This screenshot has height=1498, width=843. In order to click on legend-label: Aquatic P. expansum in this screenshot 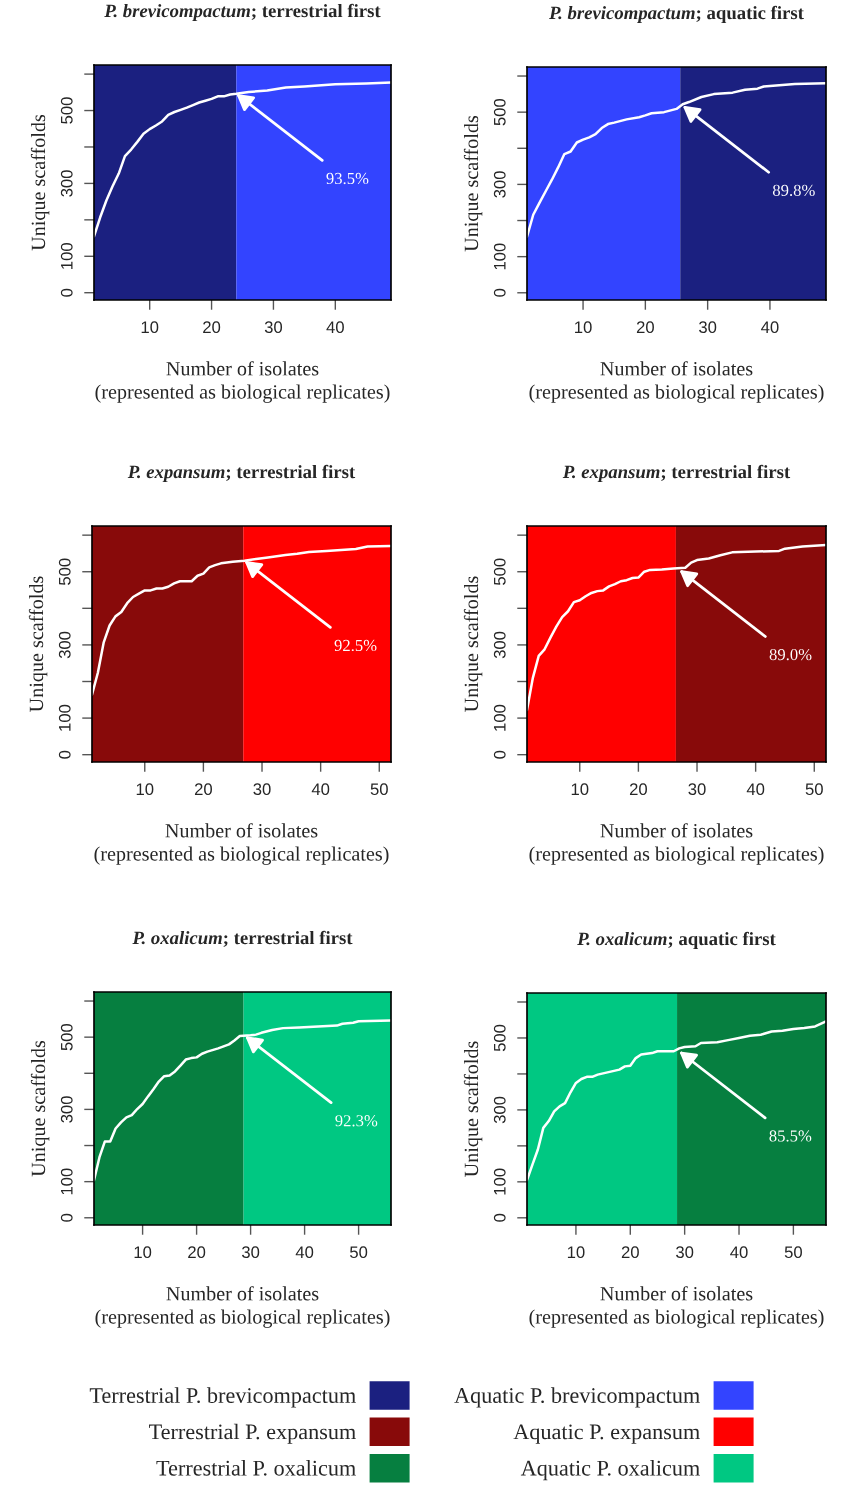, I will do `click(606, 1434)`.